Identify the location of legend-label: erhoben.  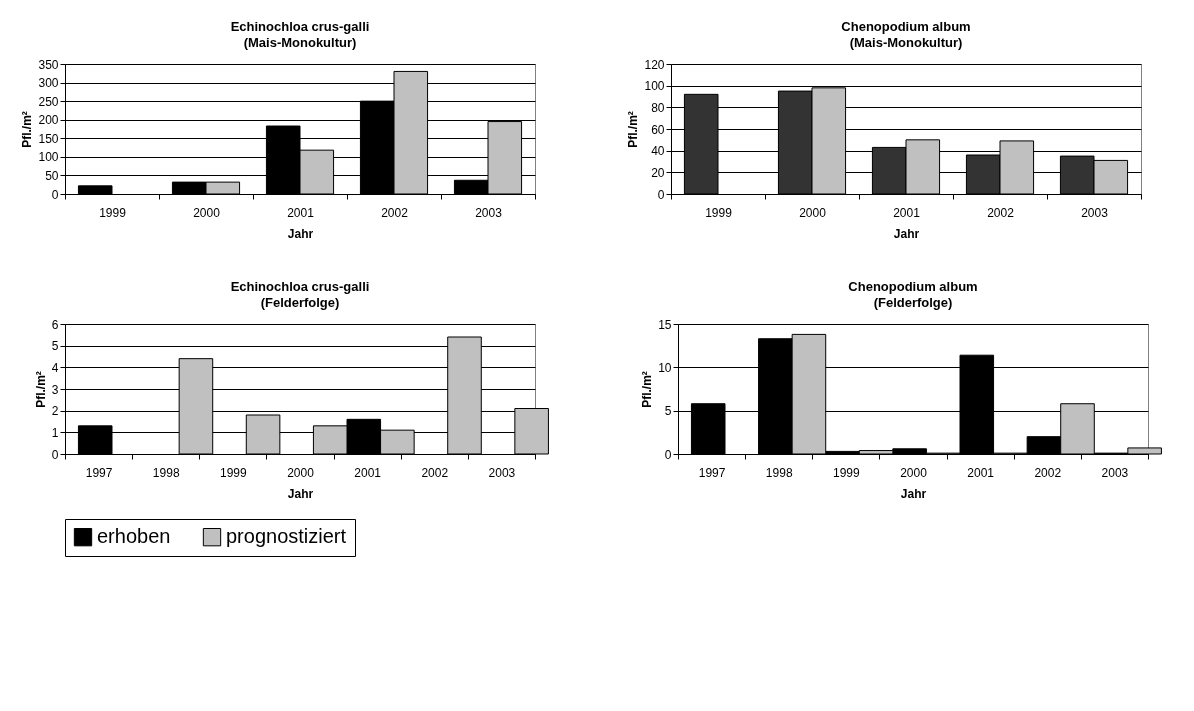
(134, 536).